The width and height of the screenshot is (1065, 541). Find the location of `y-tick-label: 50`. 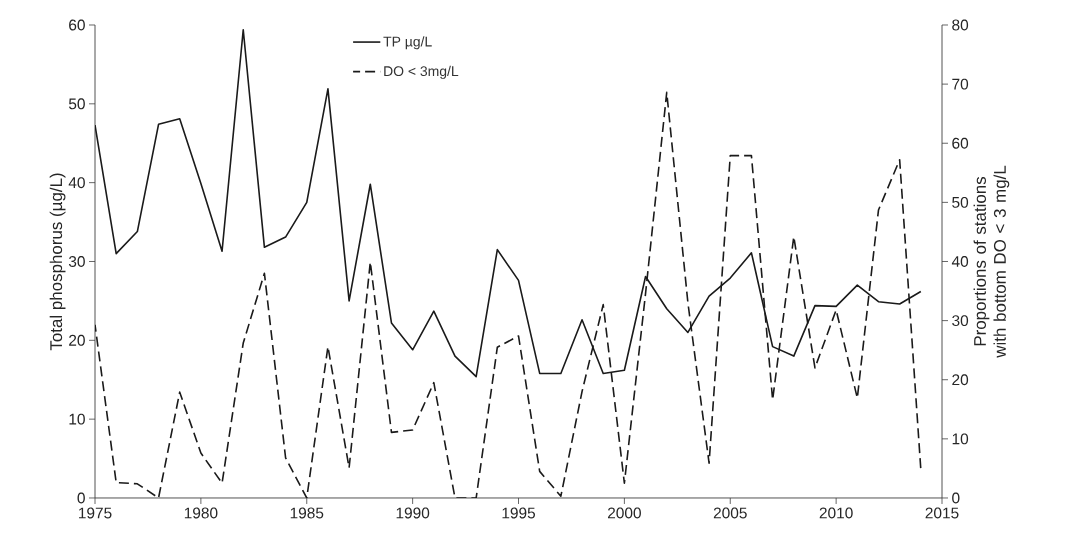

y-tick-label: 50 is located at coordinates (76, 104).